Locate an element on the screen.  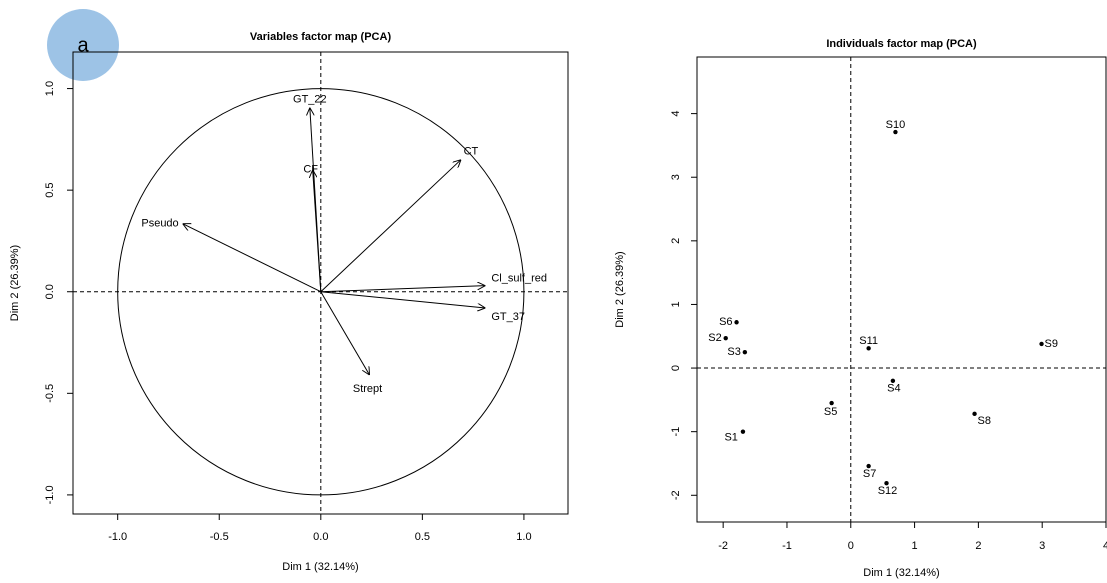
y-tick-label: 0.0 is located at coordinates (50, 291).